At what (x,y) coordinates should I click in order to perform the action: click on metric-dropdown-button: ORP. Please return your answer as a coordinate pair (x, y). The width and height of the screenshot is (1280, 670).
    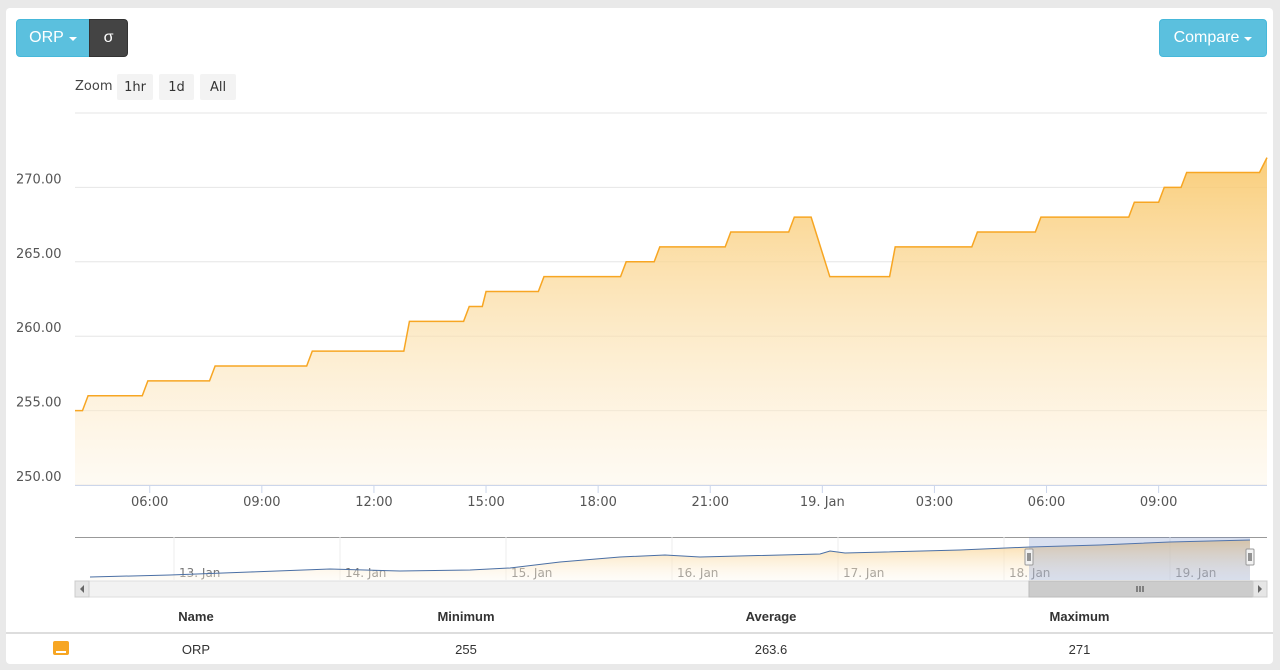
    Looking at the image, I should click on (53, 38).